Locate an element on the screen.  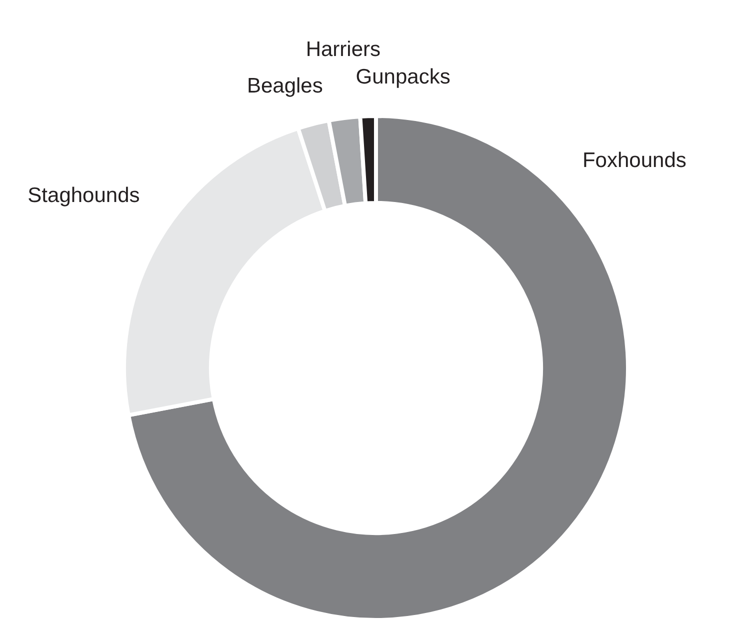
slice-label: Staghounds is located at coordinates (84, 195).